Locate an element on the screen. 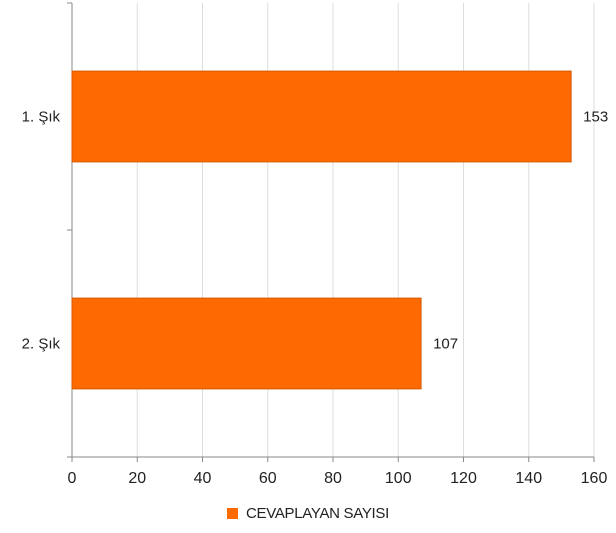 The width and height of the screenshot is (616, 533). x-tick-label: 60 is located at coordinates (268, 478).